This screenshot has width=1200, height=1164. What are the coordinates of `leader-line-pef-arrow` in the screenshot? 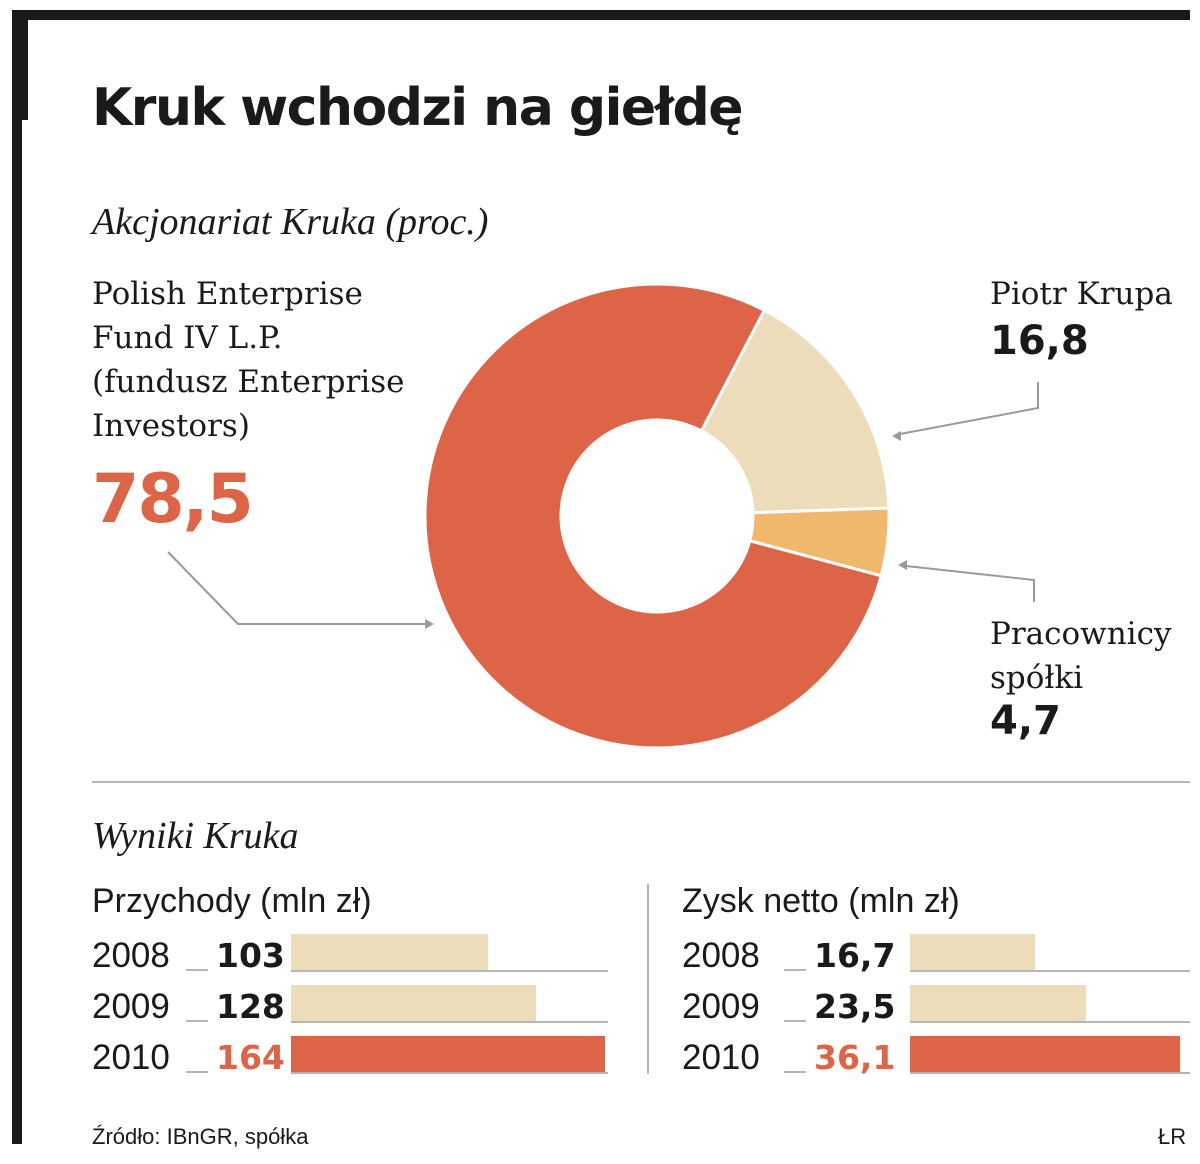 It's located at (429, 624).